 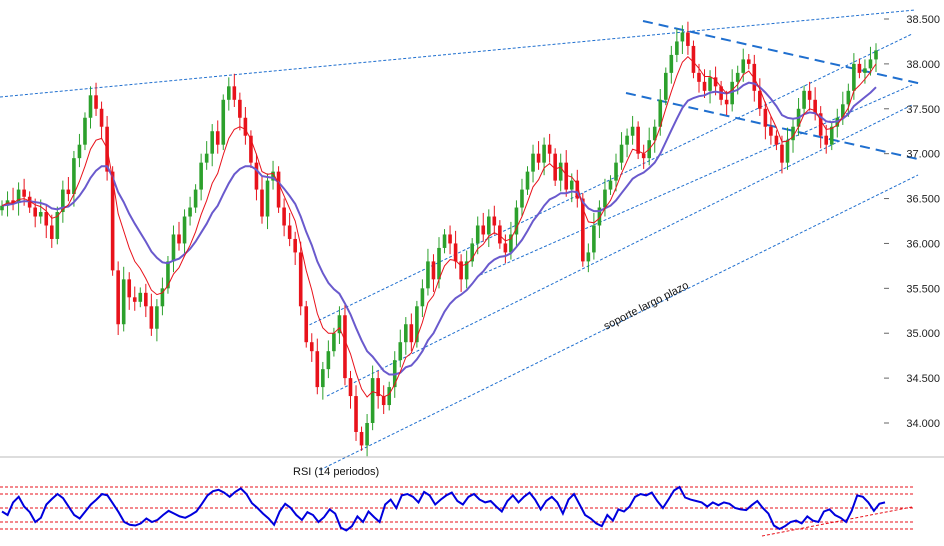 What do you see at coordinates (923, 20) in the screenshot?
I see `y-tick-label: 38.500` at bounding box center [923, 20].